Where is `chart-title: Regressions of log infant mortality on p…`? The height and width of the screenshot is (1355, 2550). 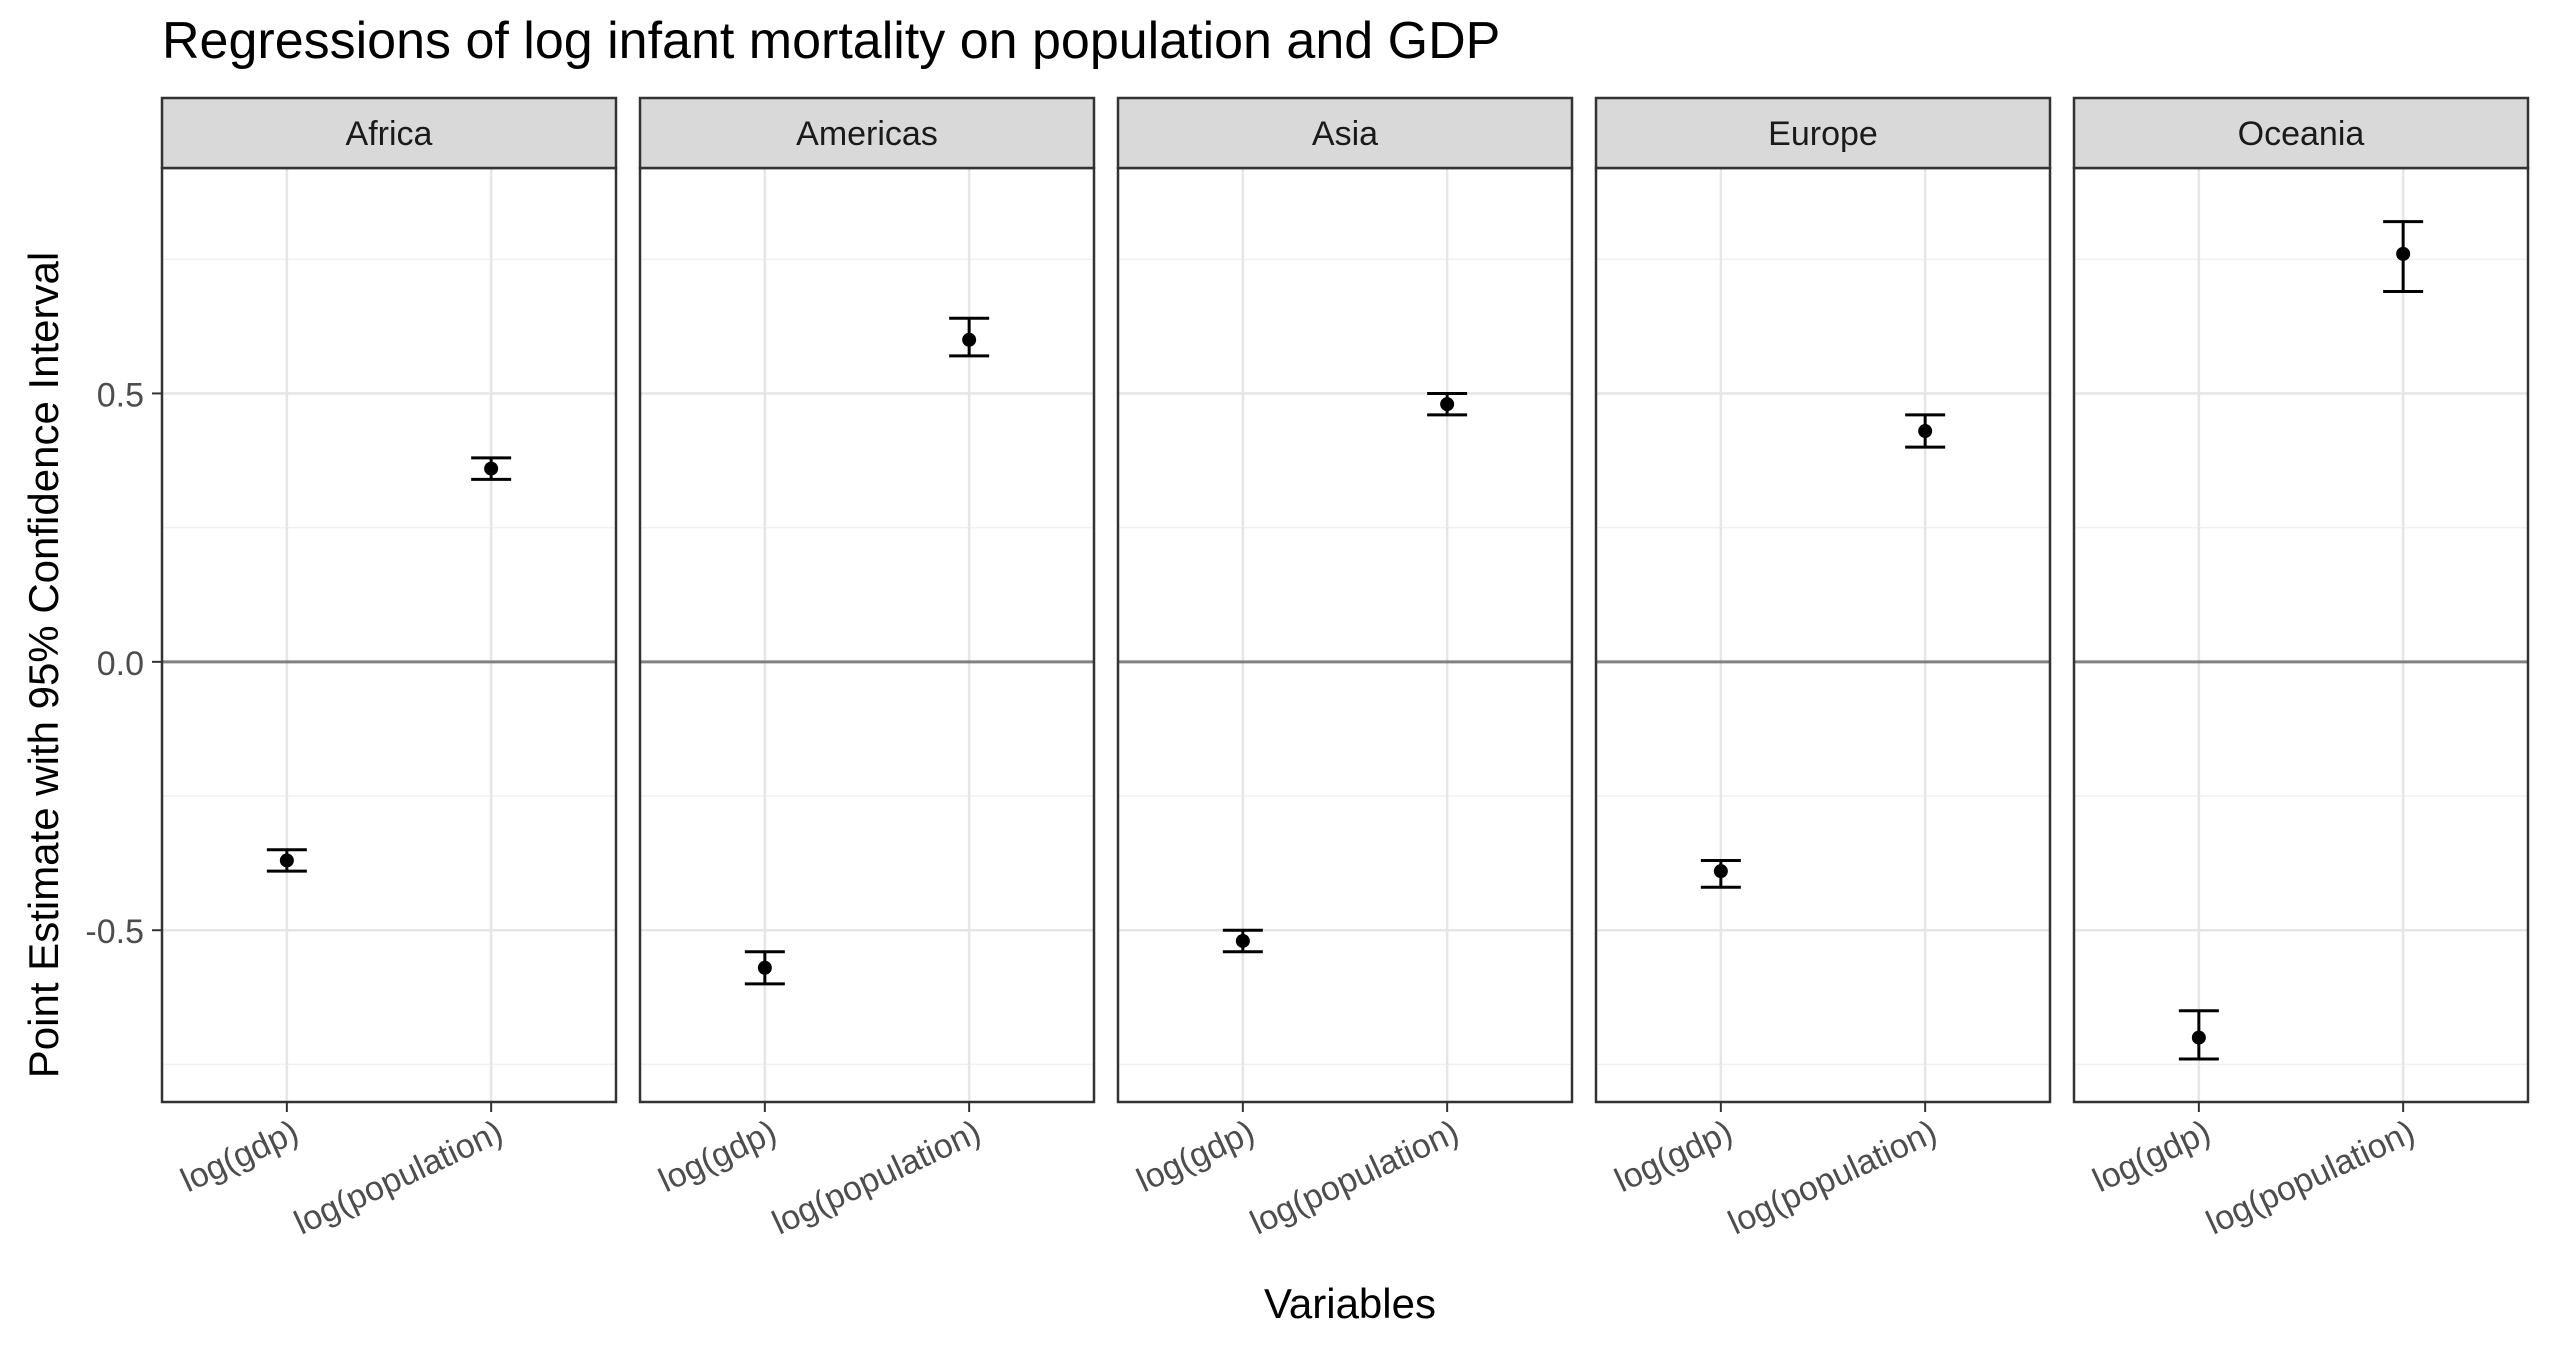
chart-title: Regressions of log infant mortality on p… is located at coordinates (831, 41).